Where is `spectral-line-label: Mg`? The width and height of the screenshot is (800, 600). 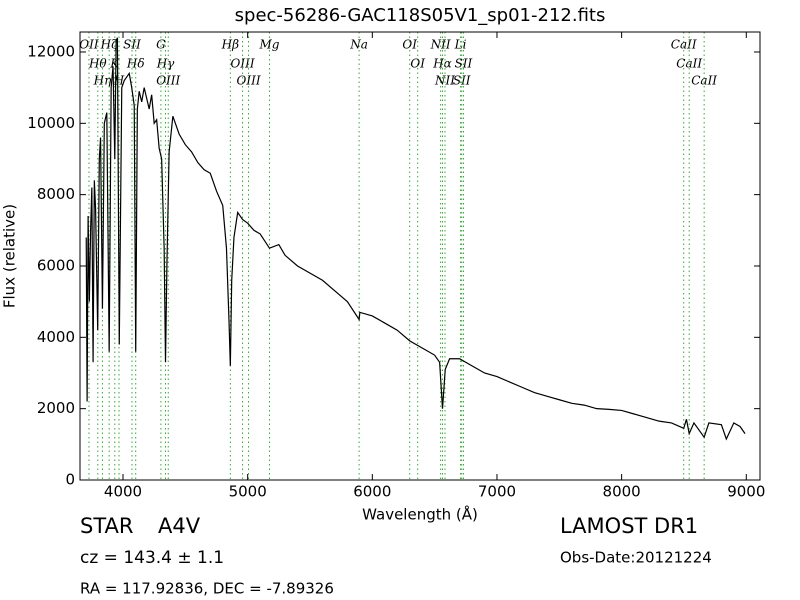 spectral-line-label: Mg is located at coordinates (268, 45).